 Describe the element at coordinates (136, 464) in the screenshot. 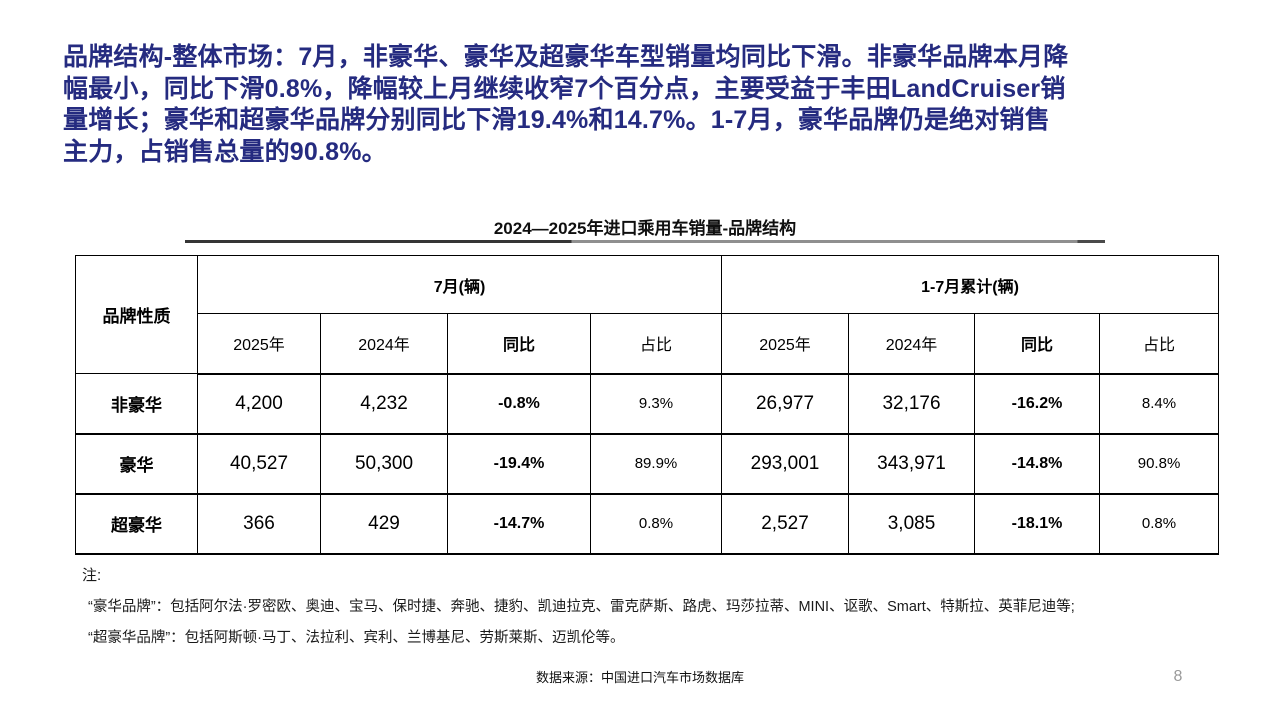

I see `row-label: 豪华` at that location.